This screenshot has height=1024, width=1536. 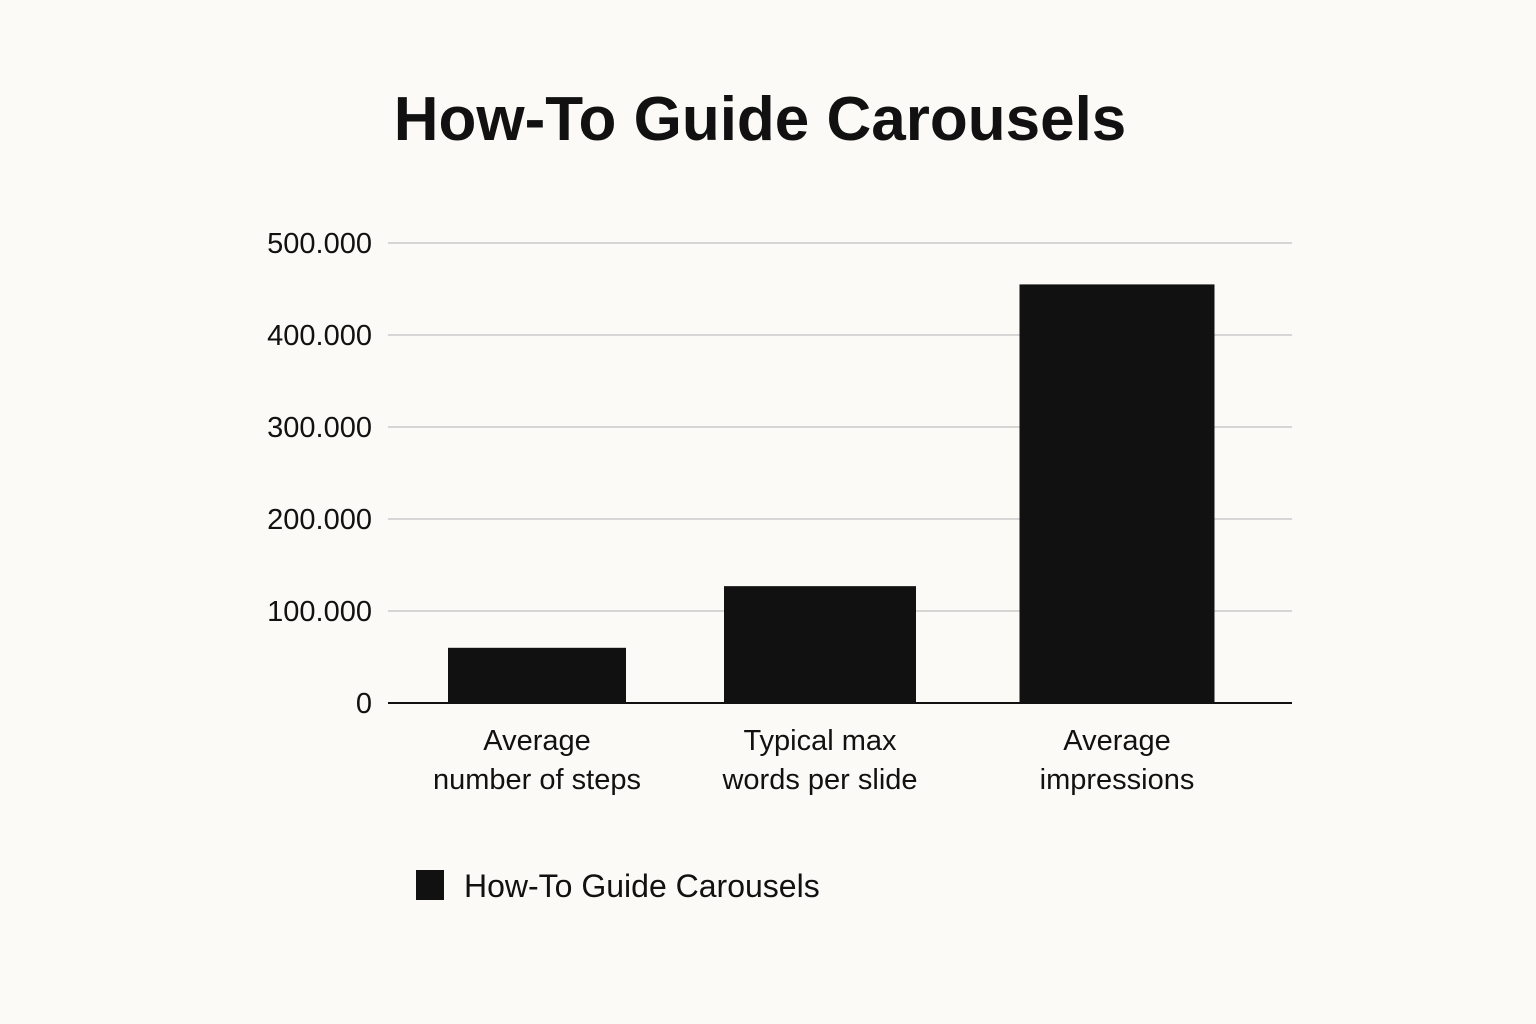 I want to click on x-category-label-line: Typical max, so click(x=820, y=741).